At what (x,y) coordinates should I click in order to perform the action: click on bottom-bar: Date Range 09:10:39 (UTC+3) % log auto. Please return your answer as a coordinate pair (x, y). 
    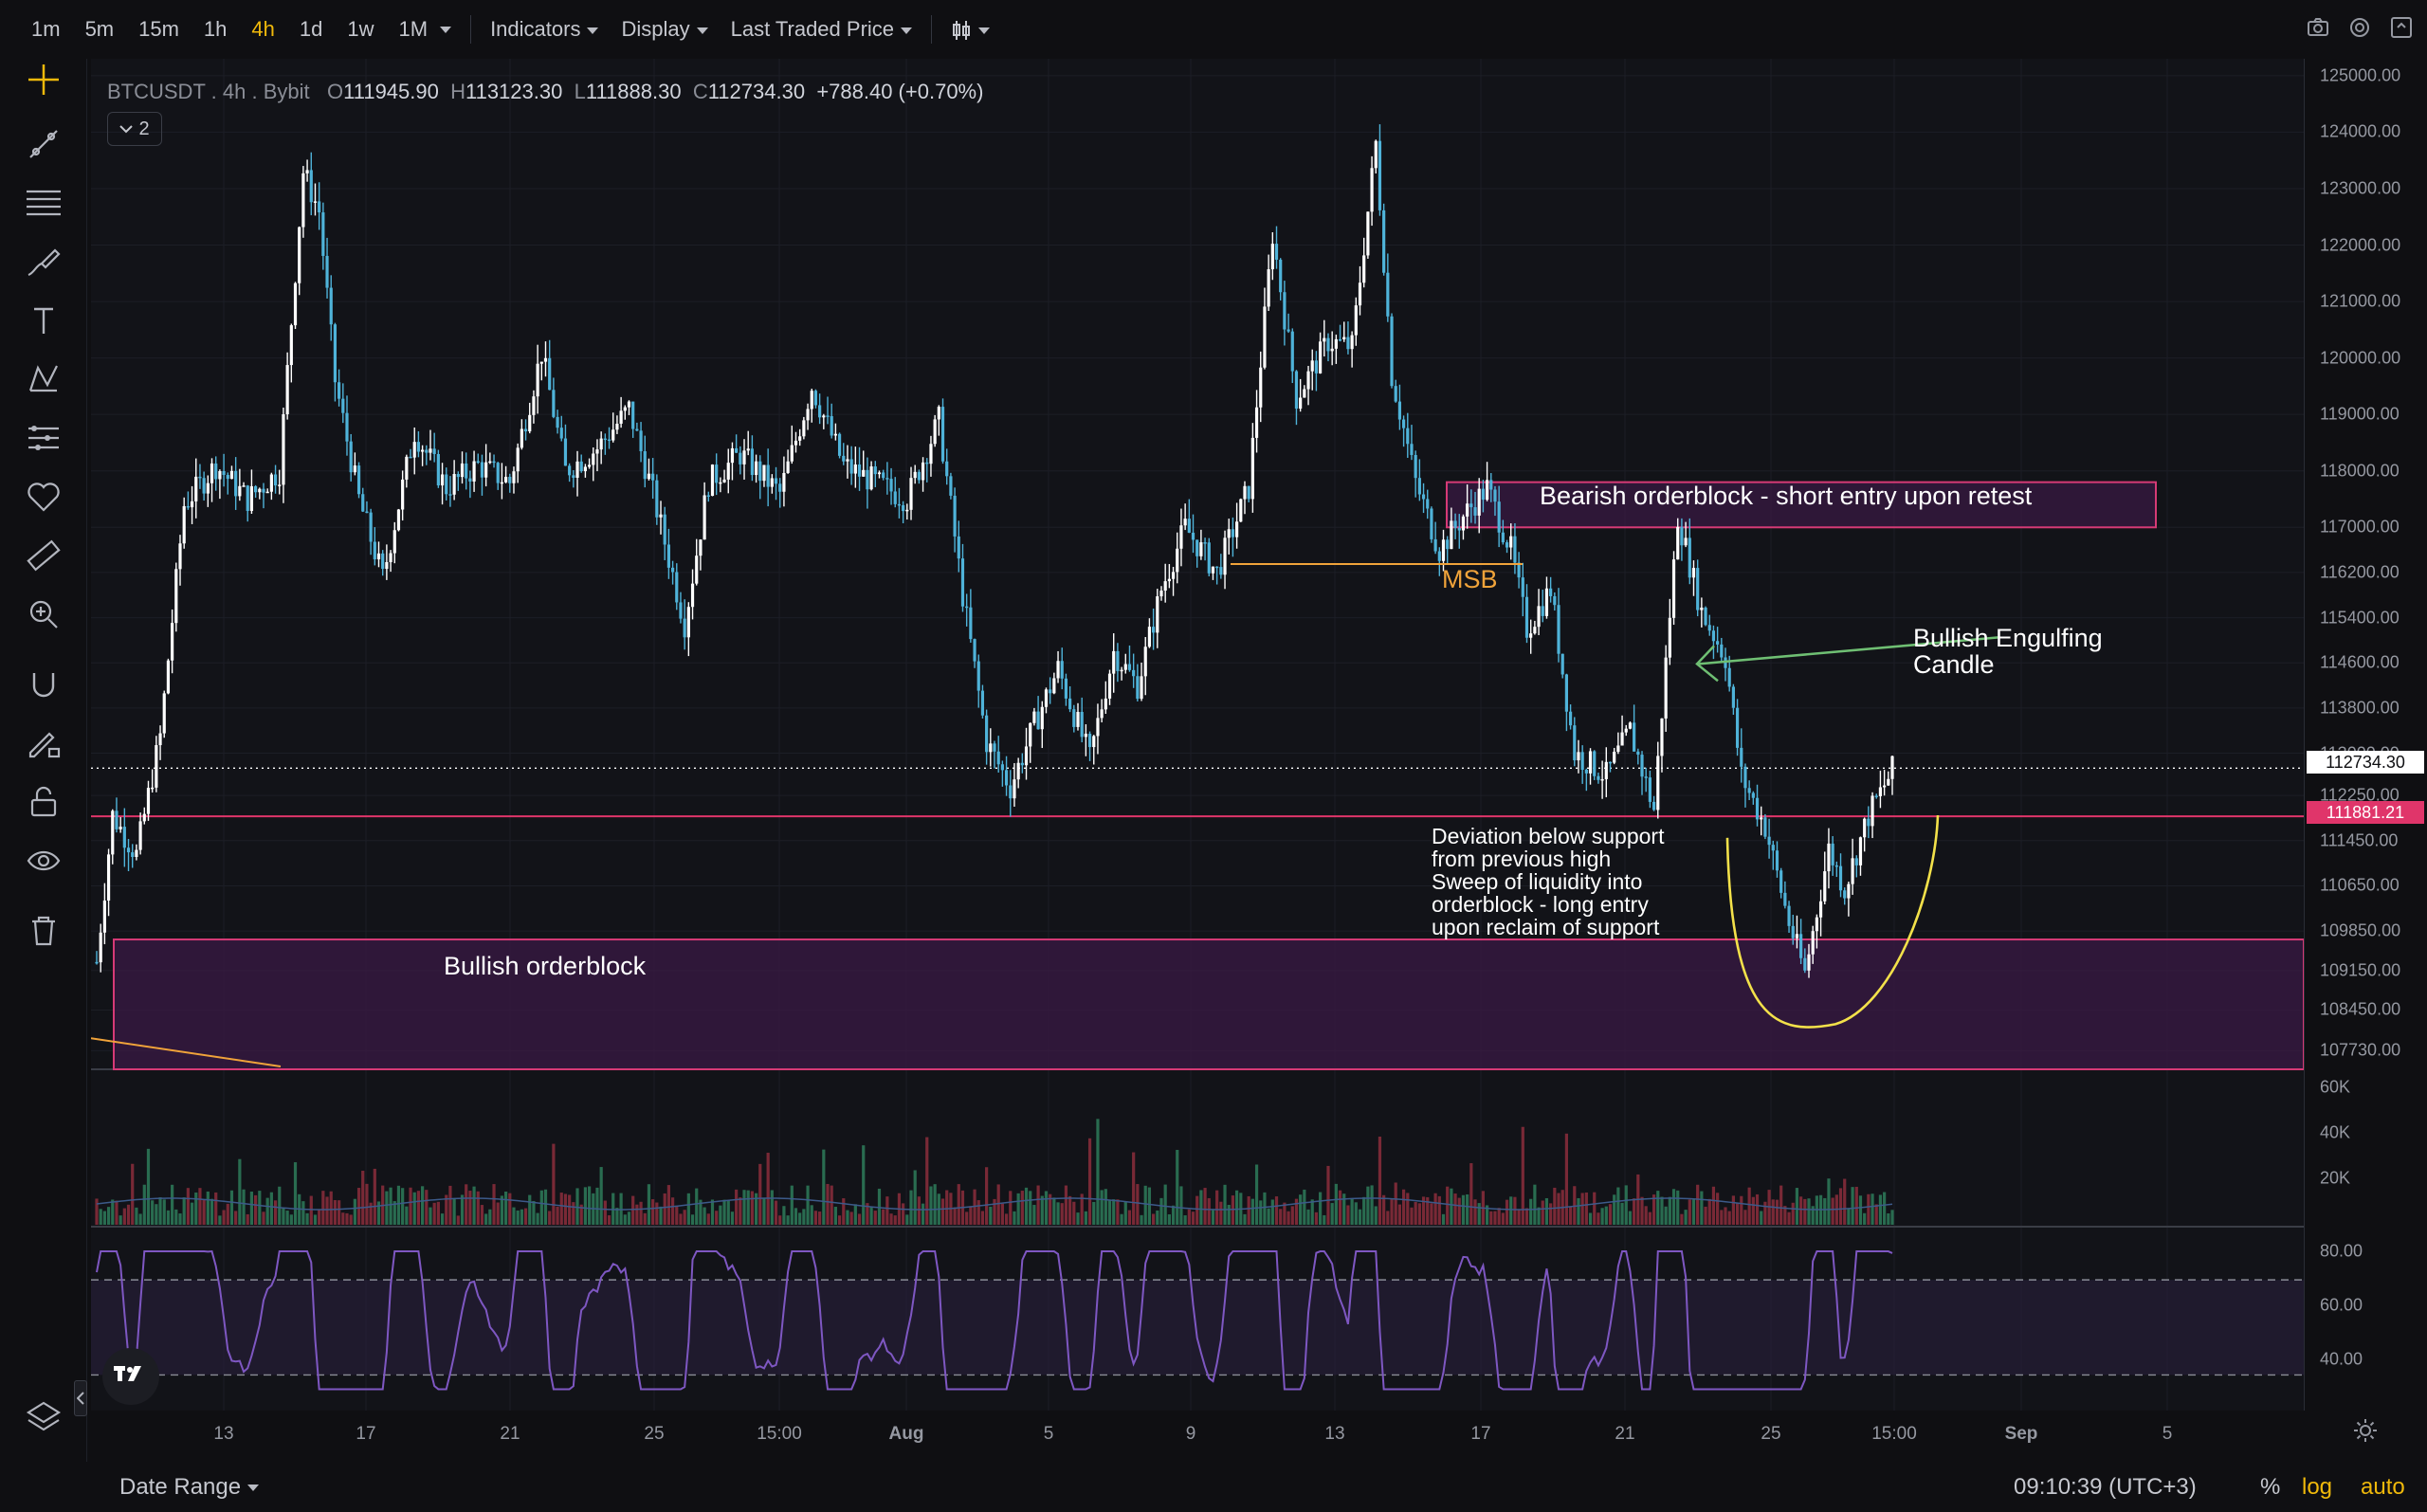
    Looking at the image, I should click on (1213, 1487).